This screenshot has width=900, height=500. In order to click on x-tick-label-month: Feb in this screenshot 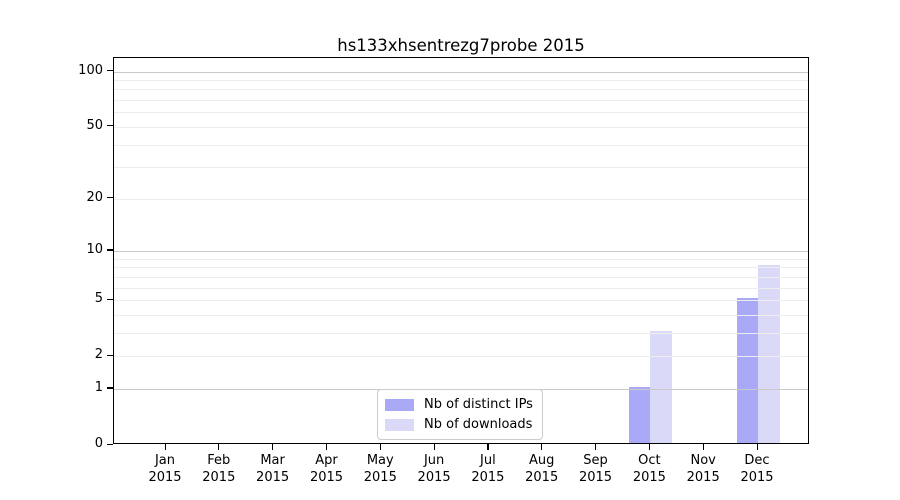, I will do `click(219, 460)`.